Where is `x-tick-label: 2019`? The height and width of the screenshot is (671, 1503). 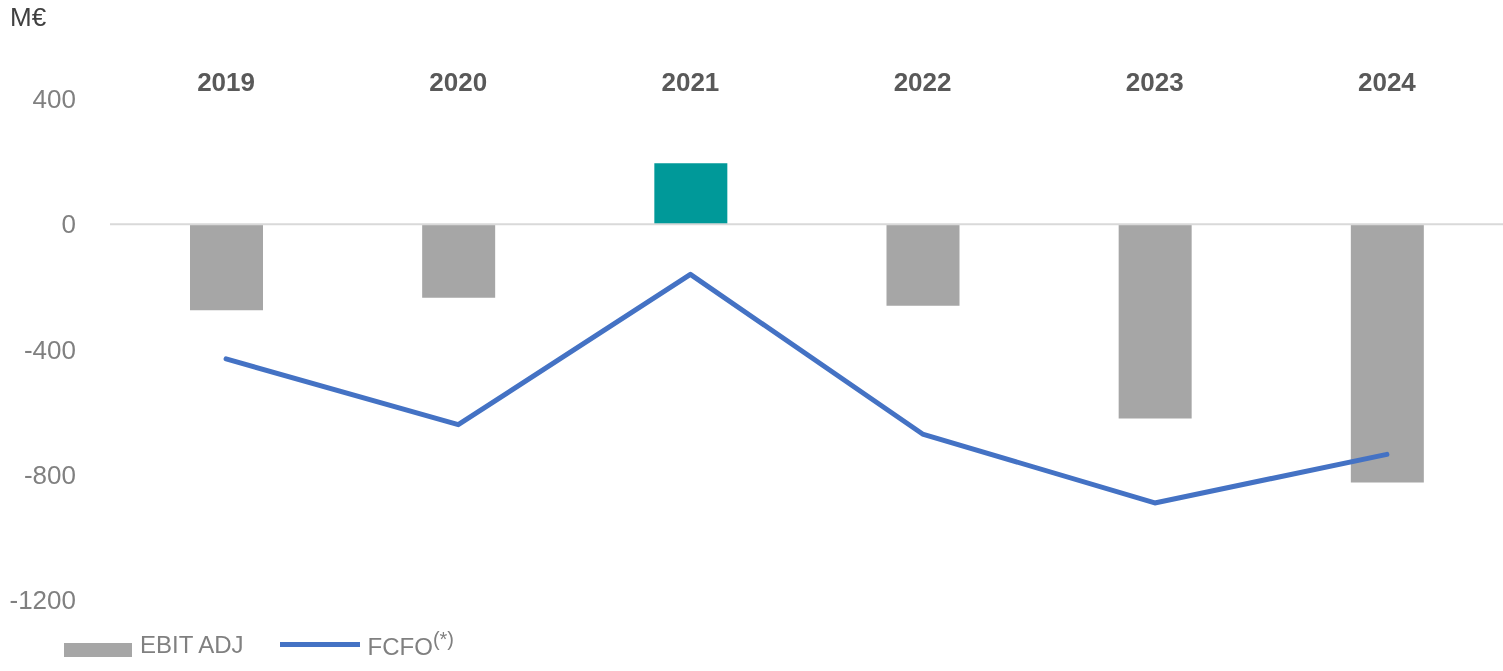
x-tick-label: 2019 is located at coordinates (226, 82).